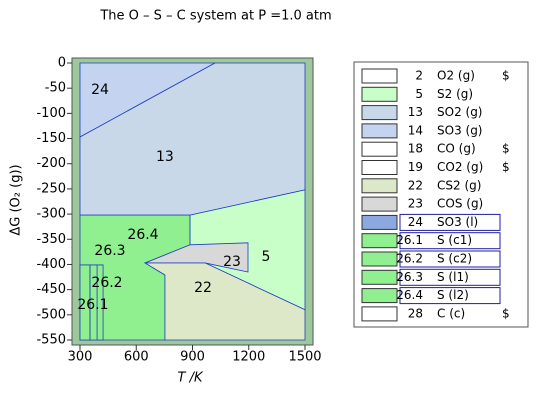 This screenshot has height=403, width=545. Describe the element at coordinates (232, 262) in the screenshot. I see `region-label: 23` at that location.